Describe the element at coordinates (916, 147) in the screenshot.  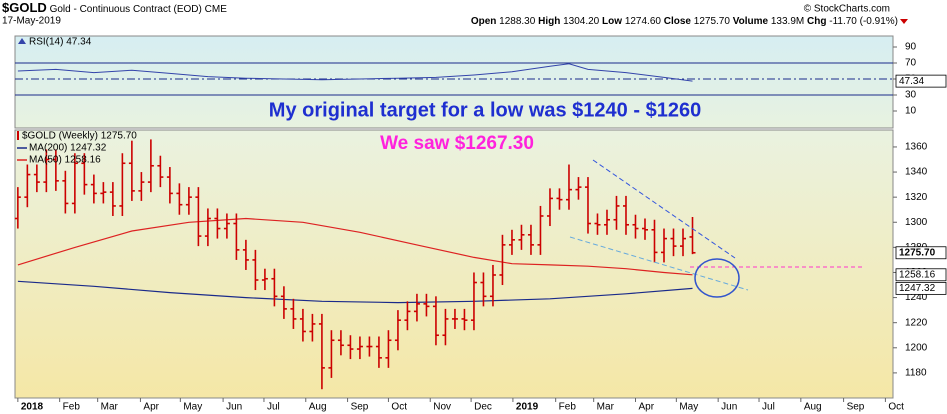
I see `y-tick-label: 1360` at that location.